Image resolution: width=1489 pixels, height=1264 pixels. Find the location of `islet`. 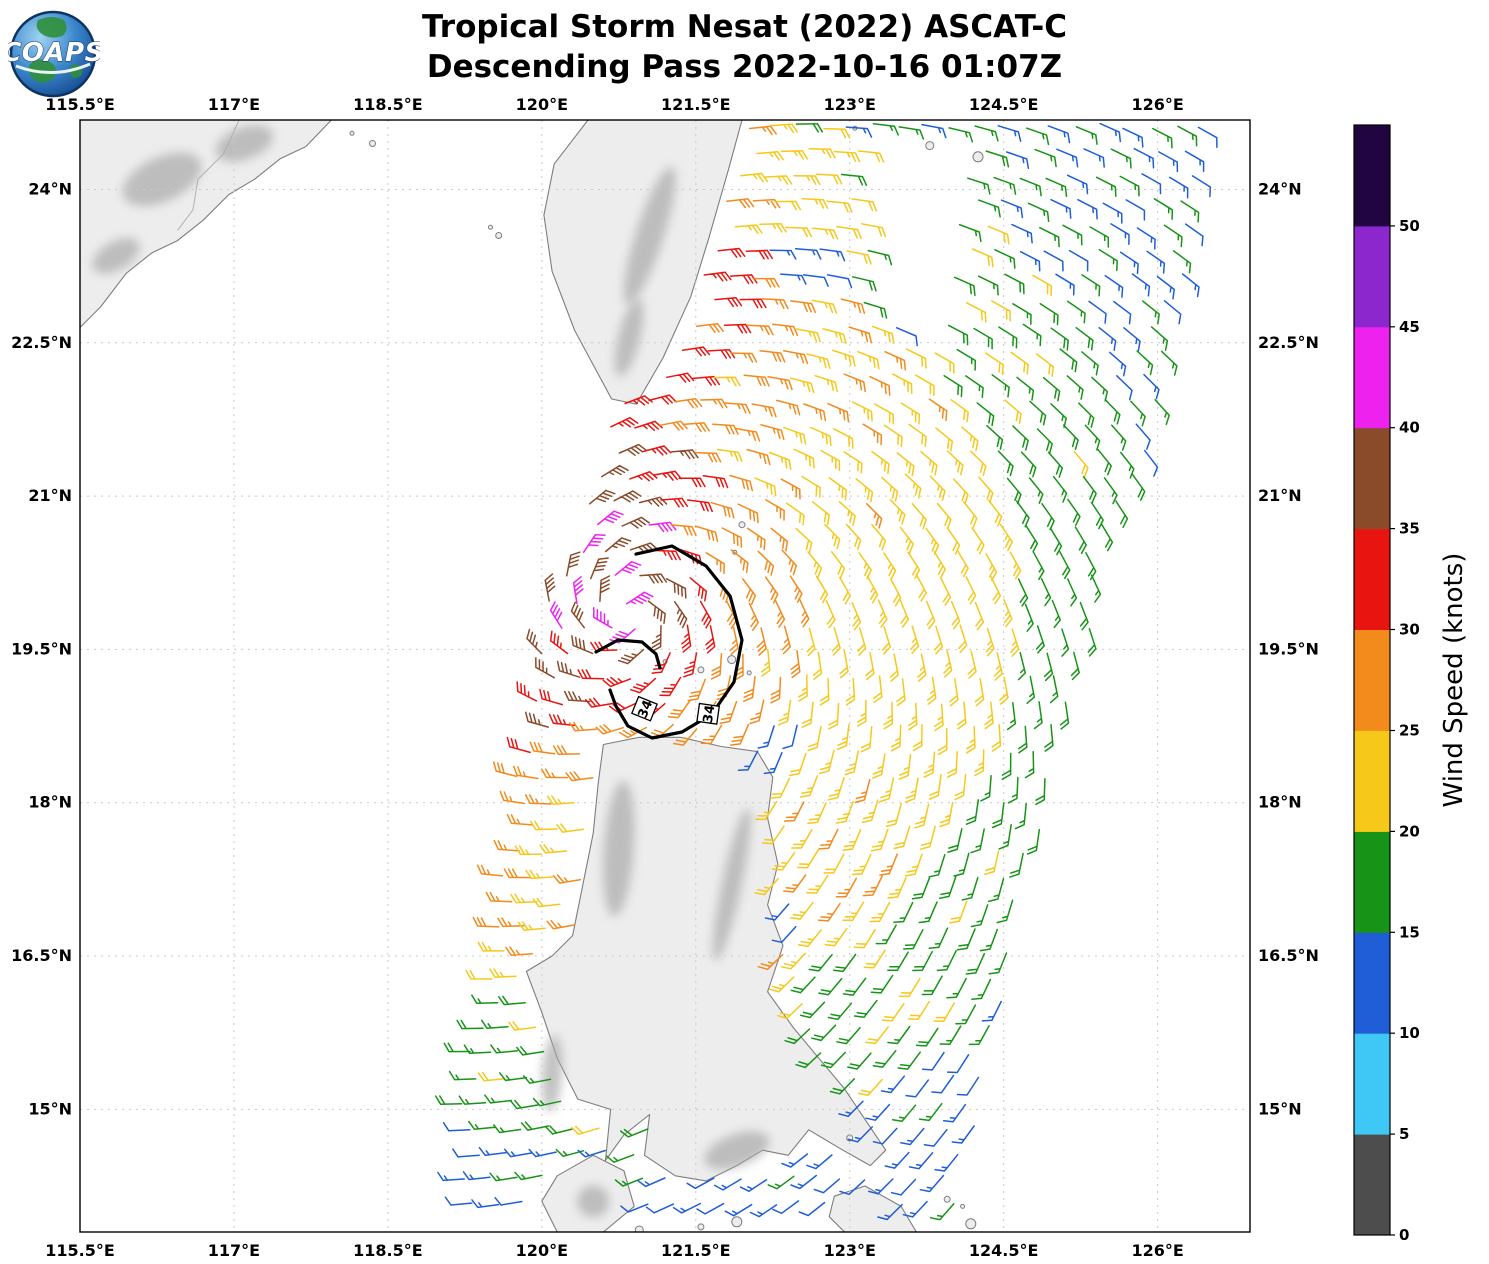

islet is located at coordinates (737, 1222).